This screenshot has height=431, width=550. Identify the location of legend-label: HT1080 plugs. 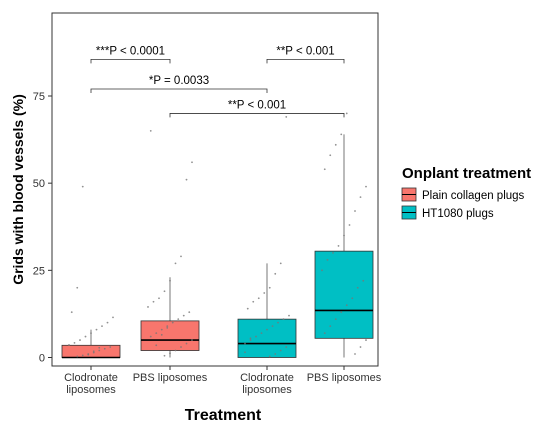
(458, 214).